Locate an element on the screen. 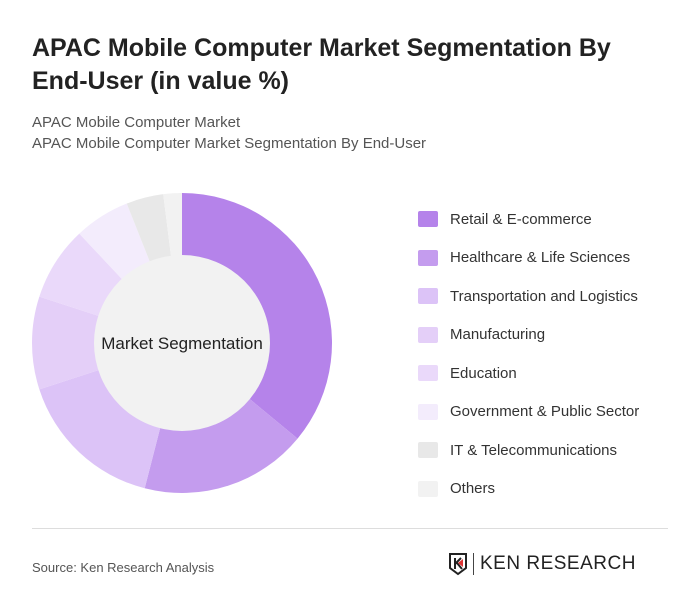 The image size is (700, 615). legend-item: Manufacturing is located at coordinates (528, 335).